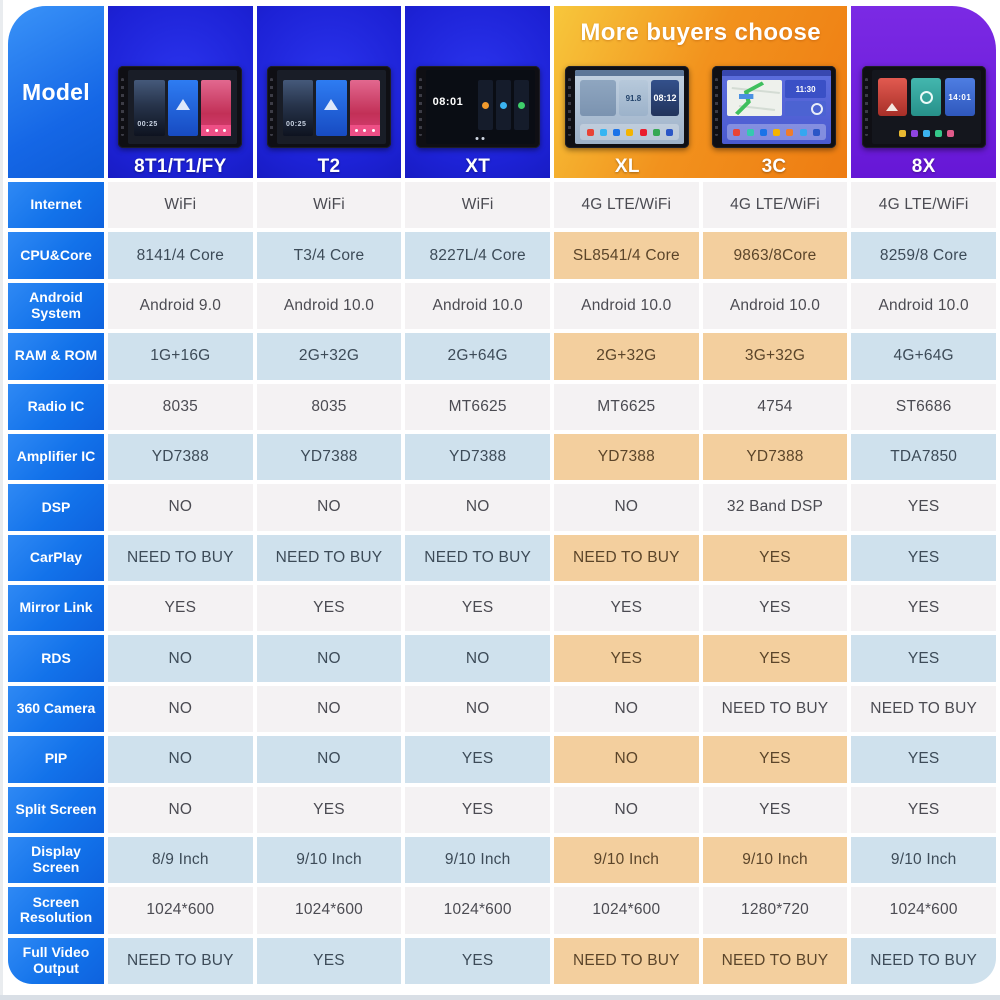 This screenshot has height=1000, width=1000. I want to click on model-block-xt: 08:01 XT, so click(477, 95).